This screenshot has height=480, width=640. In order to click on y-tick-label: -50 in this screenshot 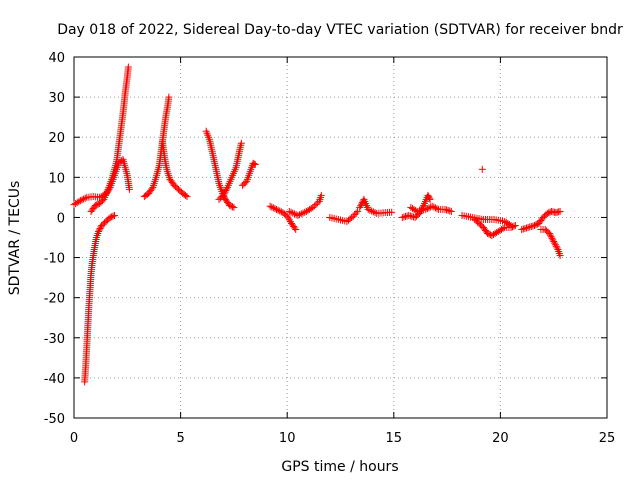, I will do `click(54, 419)`.